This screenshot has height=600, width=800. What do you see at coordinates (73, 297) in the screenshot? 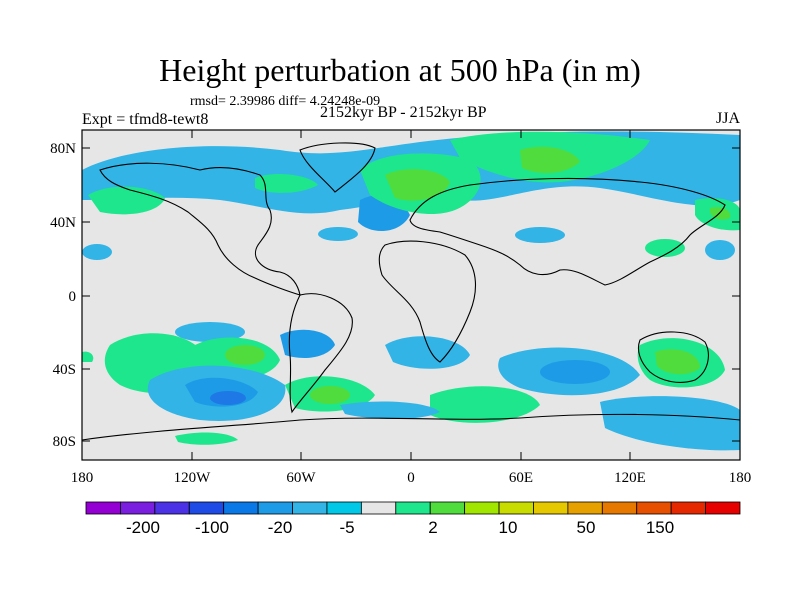
I see `lat-tick-label: 0` at bounding box center [73, 297].